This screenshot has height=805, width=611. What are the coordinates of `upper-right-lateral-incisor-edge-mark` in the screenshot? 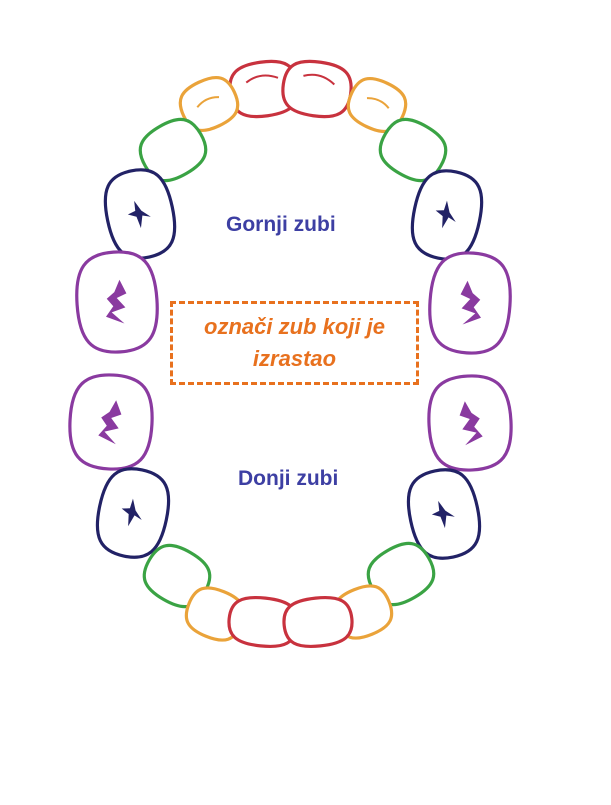 It's located at (208, 102).